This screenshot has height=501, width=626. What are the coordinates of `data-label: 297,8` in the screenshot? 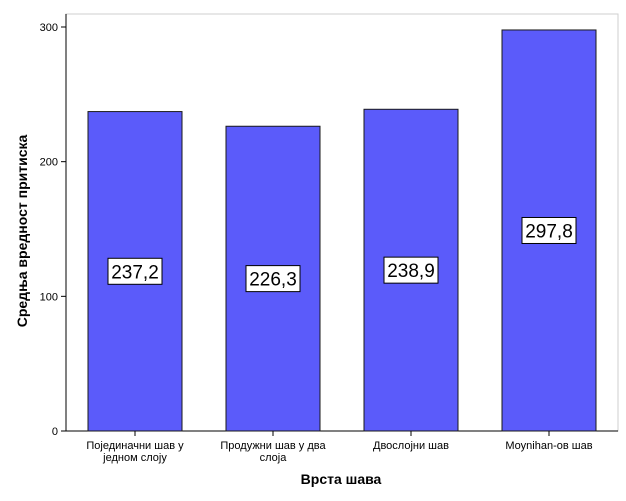 It's located at (549, 230).